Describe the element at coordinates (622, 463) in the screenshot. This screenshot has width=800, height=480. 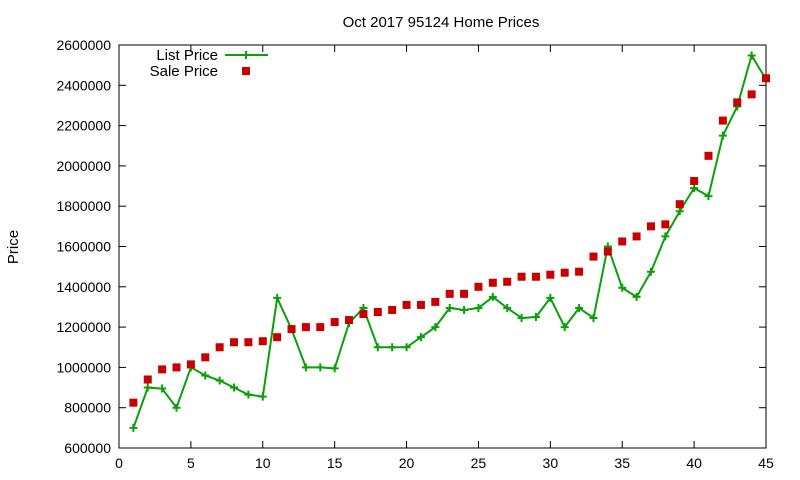
I see `x-tick-label: 35` at that location.